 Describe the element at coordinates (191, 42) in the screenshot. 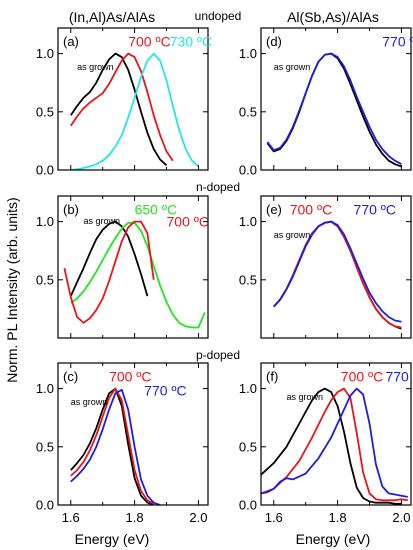

I see `annotation-label: 730 ºC` at that location.